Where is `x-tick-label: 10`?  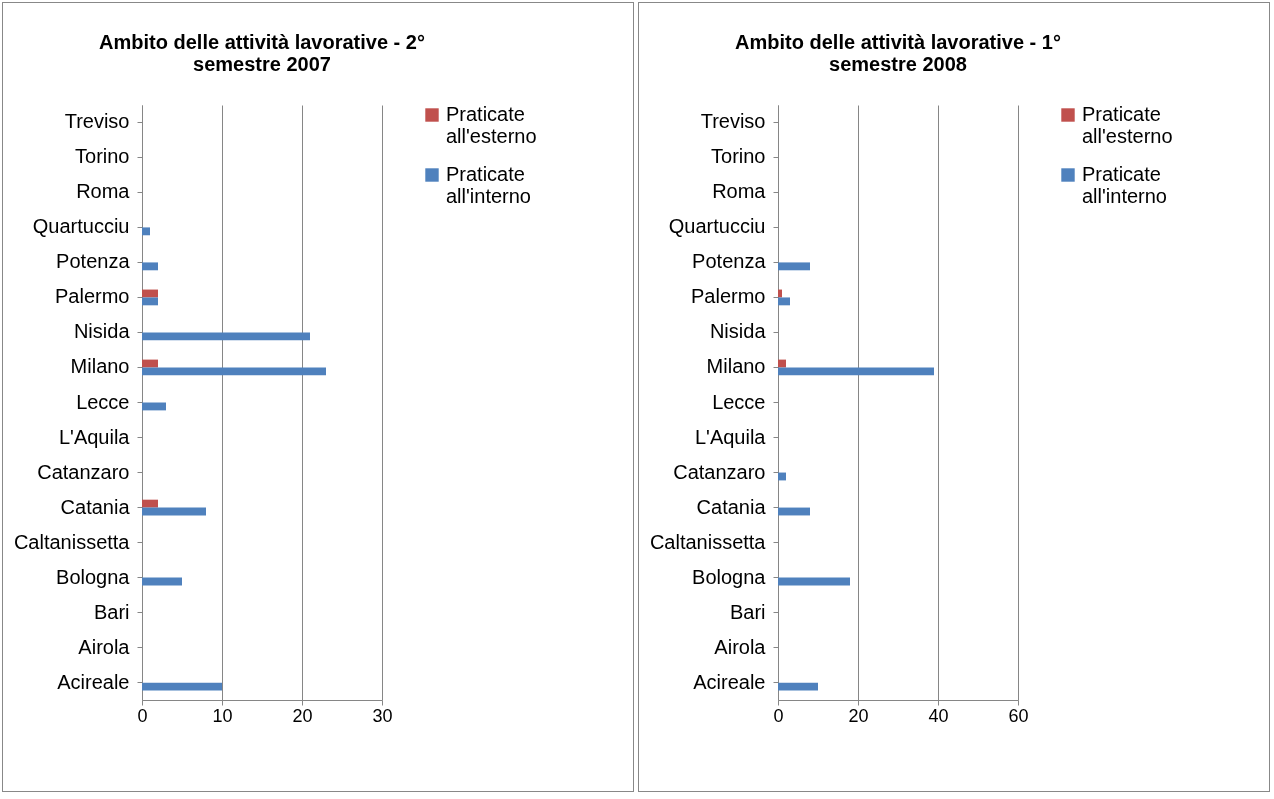
x-tick-label: 10 is located at coordinates (222, 715).